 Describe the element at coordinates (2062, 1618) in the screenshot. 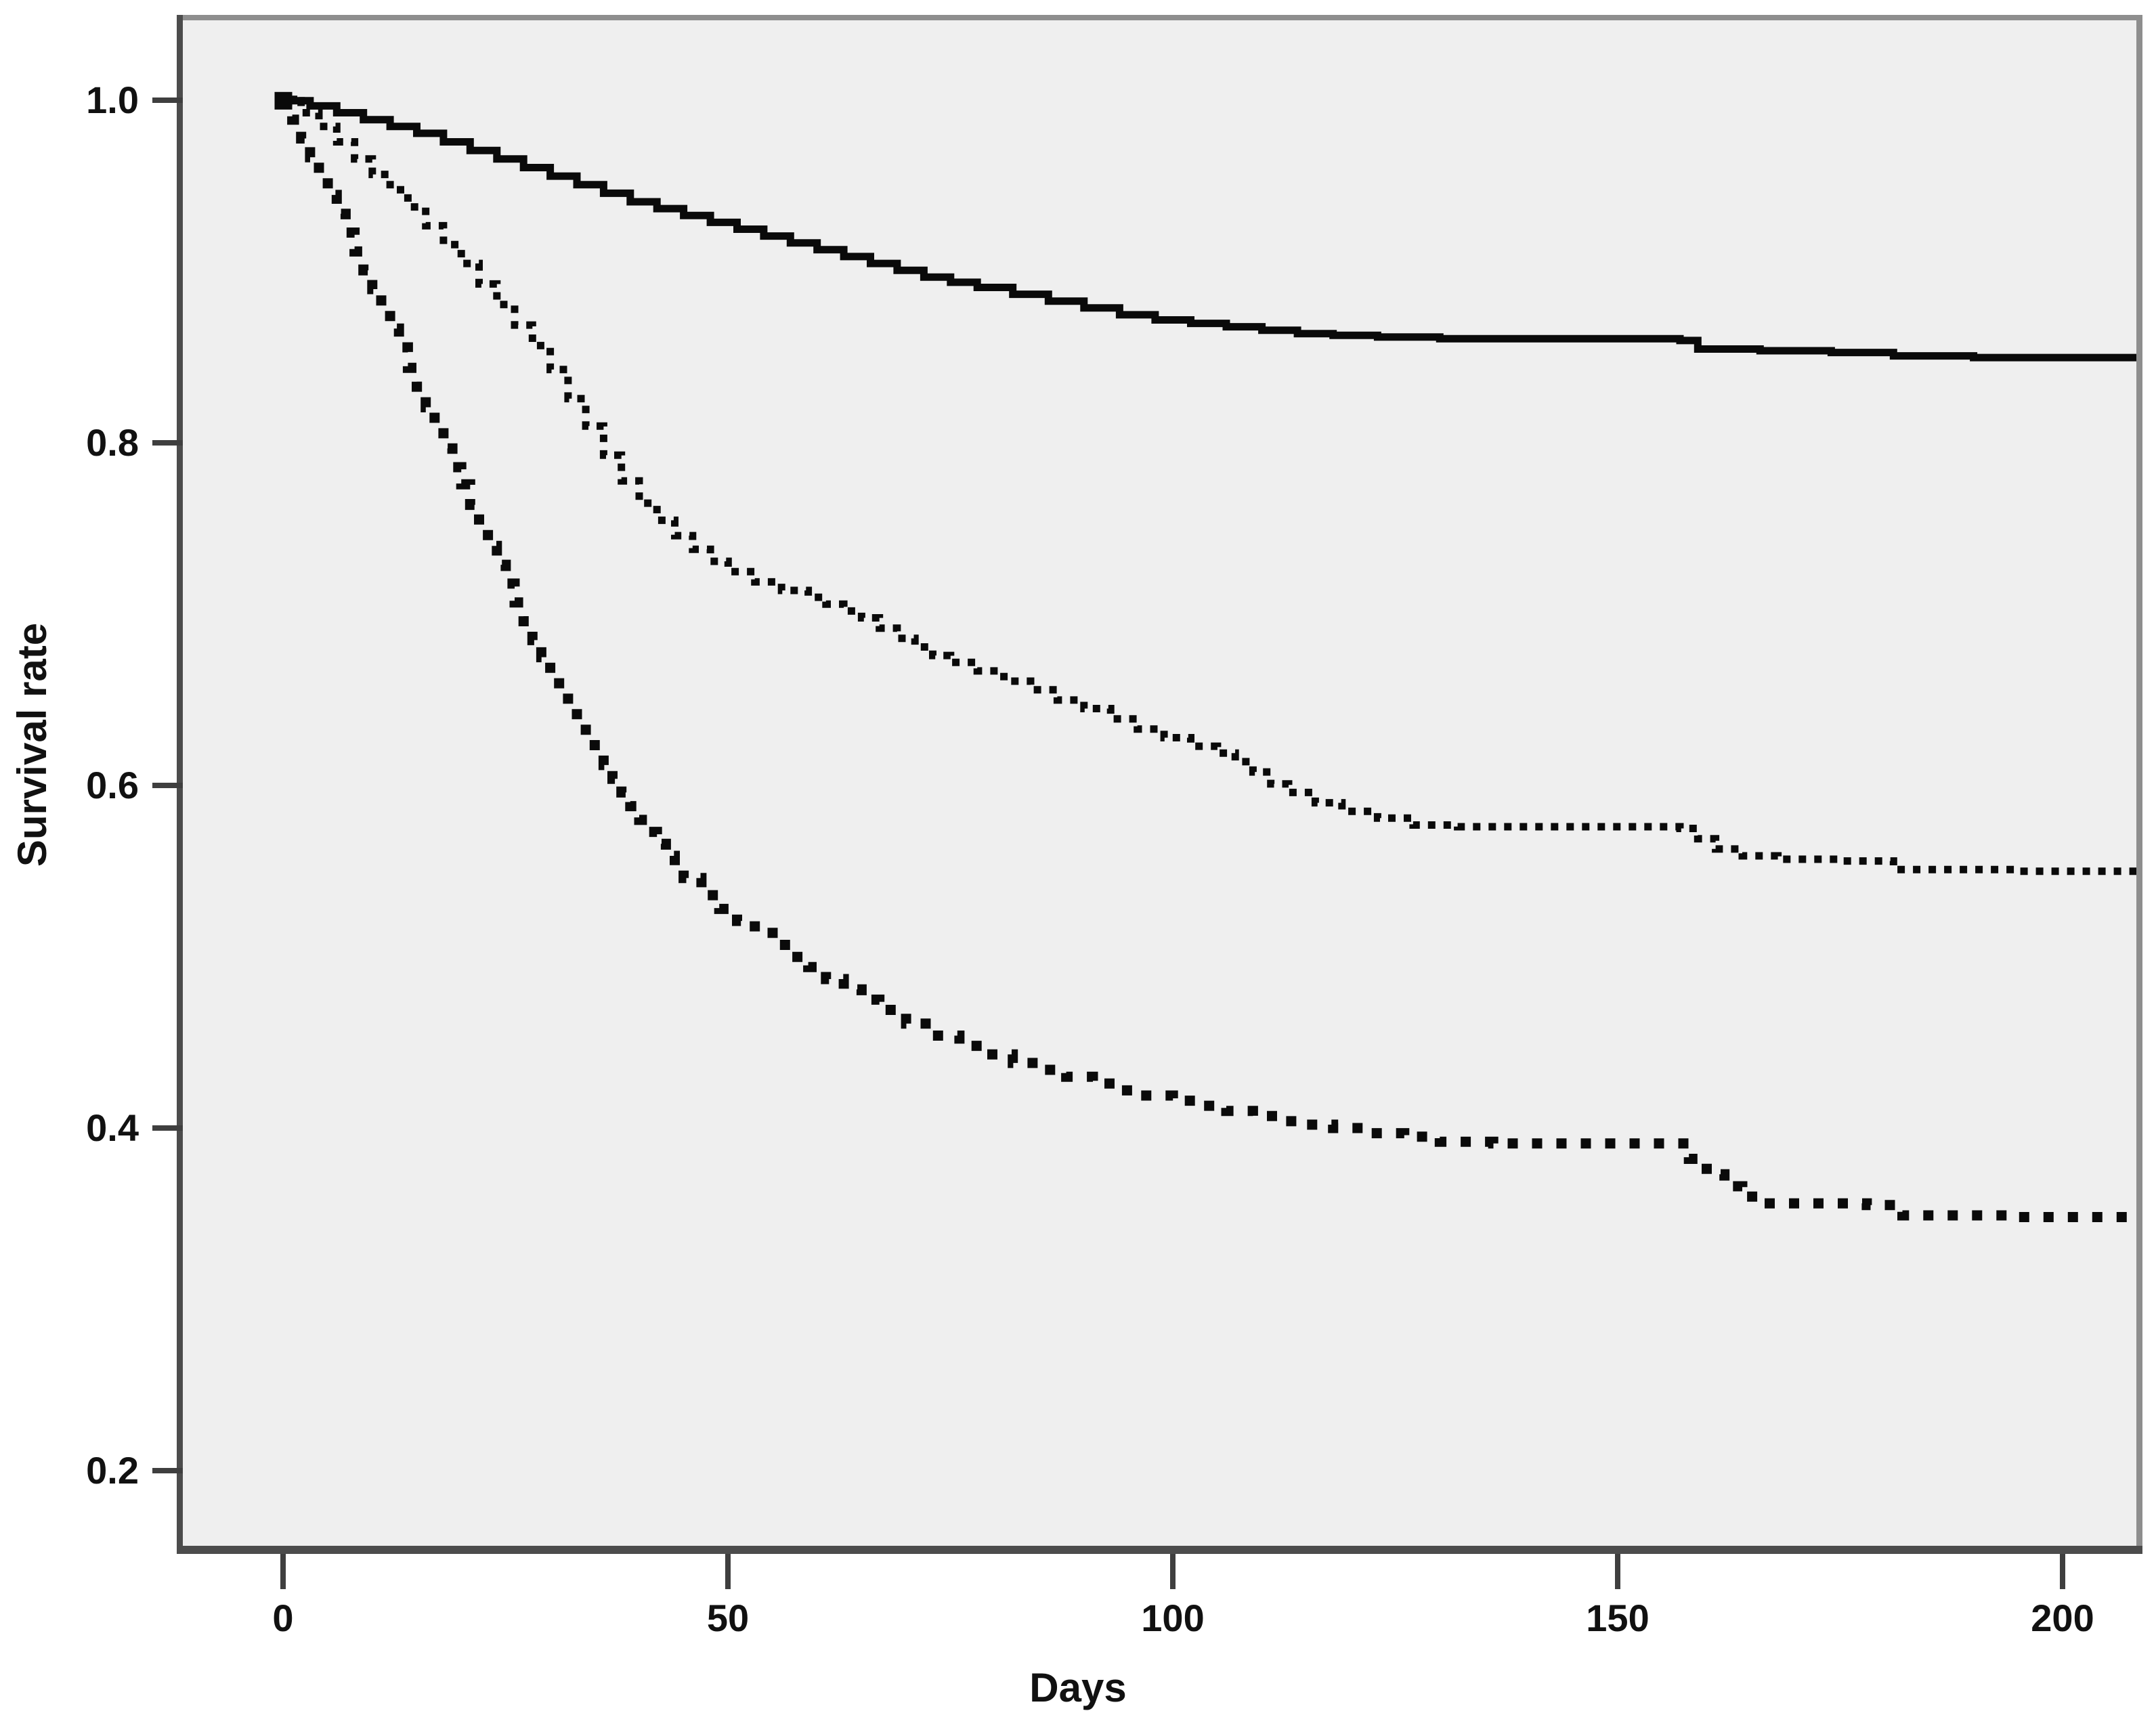

I see `x-tick-label: 200` at that location.